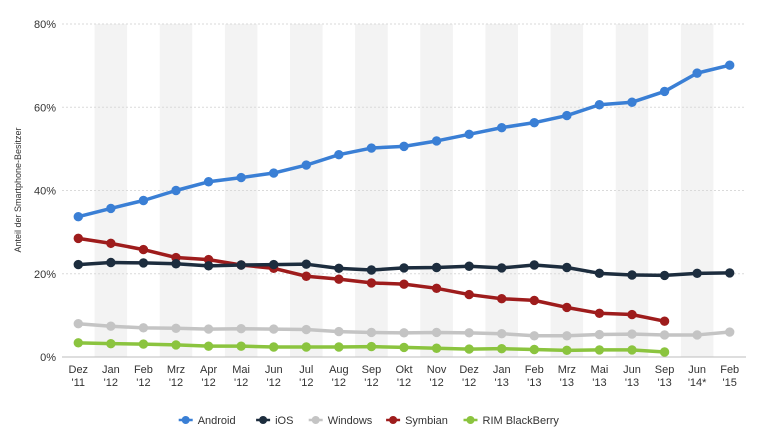 This screenshot has width=763, height=448. What do you see at coordinates (207, 421) in the screenshot?
I see `legend-item-android: Android` at bounding box center [207, 421].